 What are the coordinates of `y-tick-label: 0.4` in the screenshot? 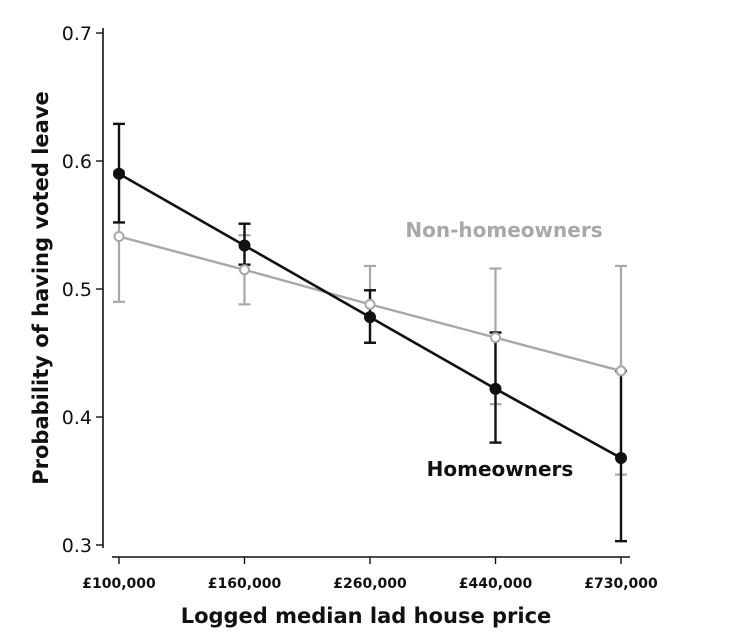 It's located at (77, 418).